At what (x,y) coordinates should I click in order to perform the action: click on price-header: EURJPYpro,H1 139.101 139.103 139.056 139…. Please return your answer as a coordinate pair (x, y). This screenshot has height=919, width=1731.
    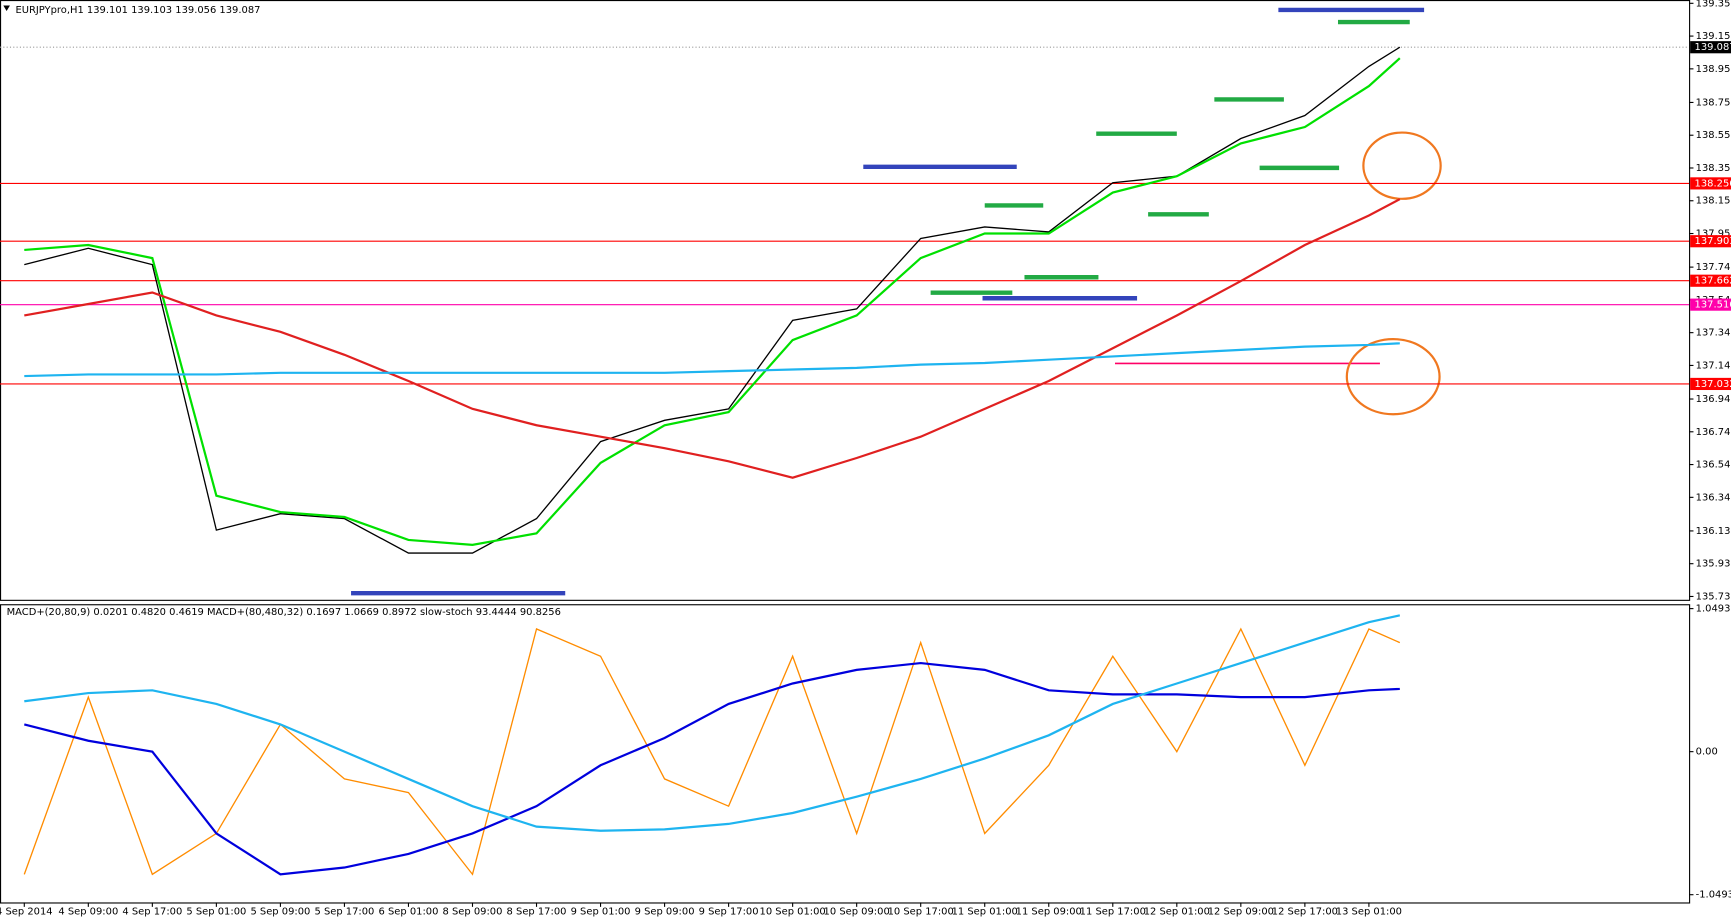
    Looking at the image, I should click on (137, 10).